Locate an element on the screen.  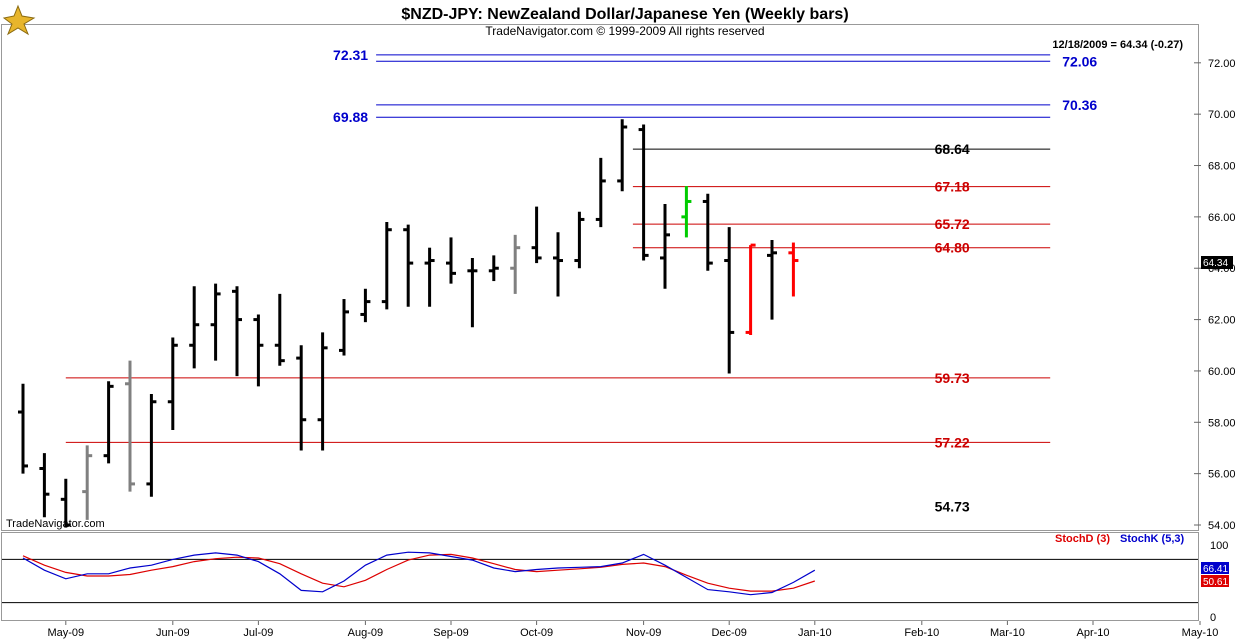
time-tick-label: Feb-10 is located at coordinates (921, 633).